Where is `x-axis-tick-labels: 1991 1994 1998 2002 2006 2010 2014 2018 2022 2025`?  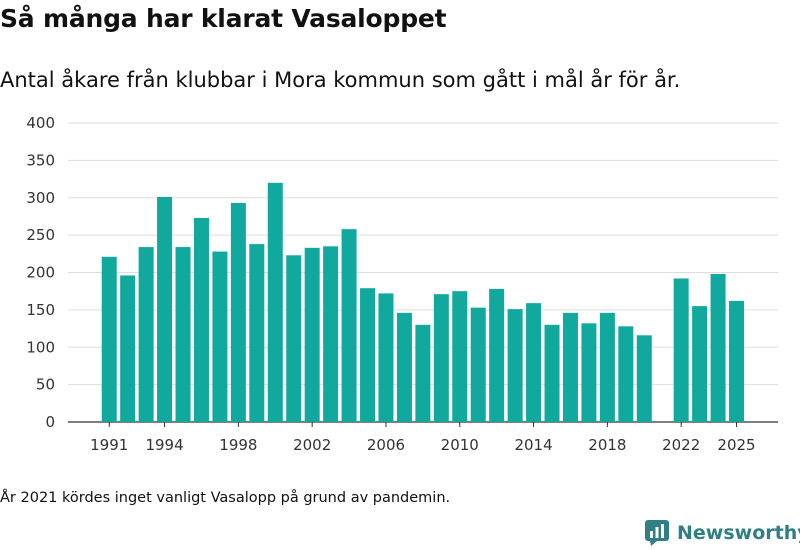
x-axis-tick-labels: 1991 1994 1998 2002 2006 2010 2014 2018 2022 2025 is located at coordinates (423, 438).